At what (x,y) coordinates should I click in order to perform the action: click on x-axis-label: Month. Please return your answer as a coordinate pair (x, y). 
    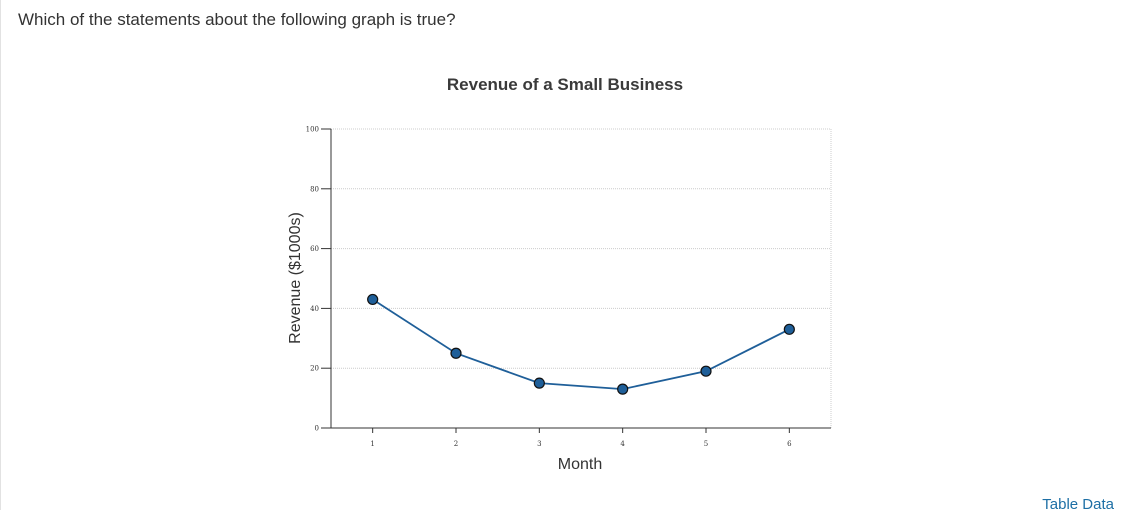
    Looking at the image, I should click on (580, 464).